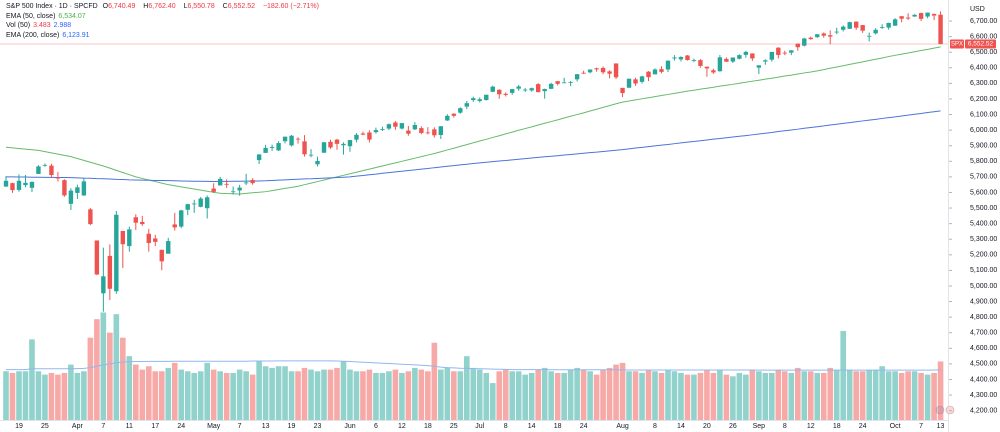 The width and height of the screenshot is (1000, 432). What do you see at coordinates (983, 114) in the screenshot?
I see `y-tick-label: 6,100.00` at bounding box center [983, 114].